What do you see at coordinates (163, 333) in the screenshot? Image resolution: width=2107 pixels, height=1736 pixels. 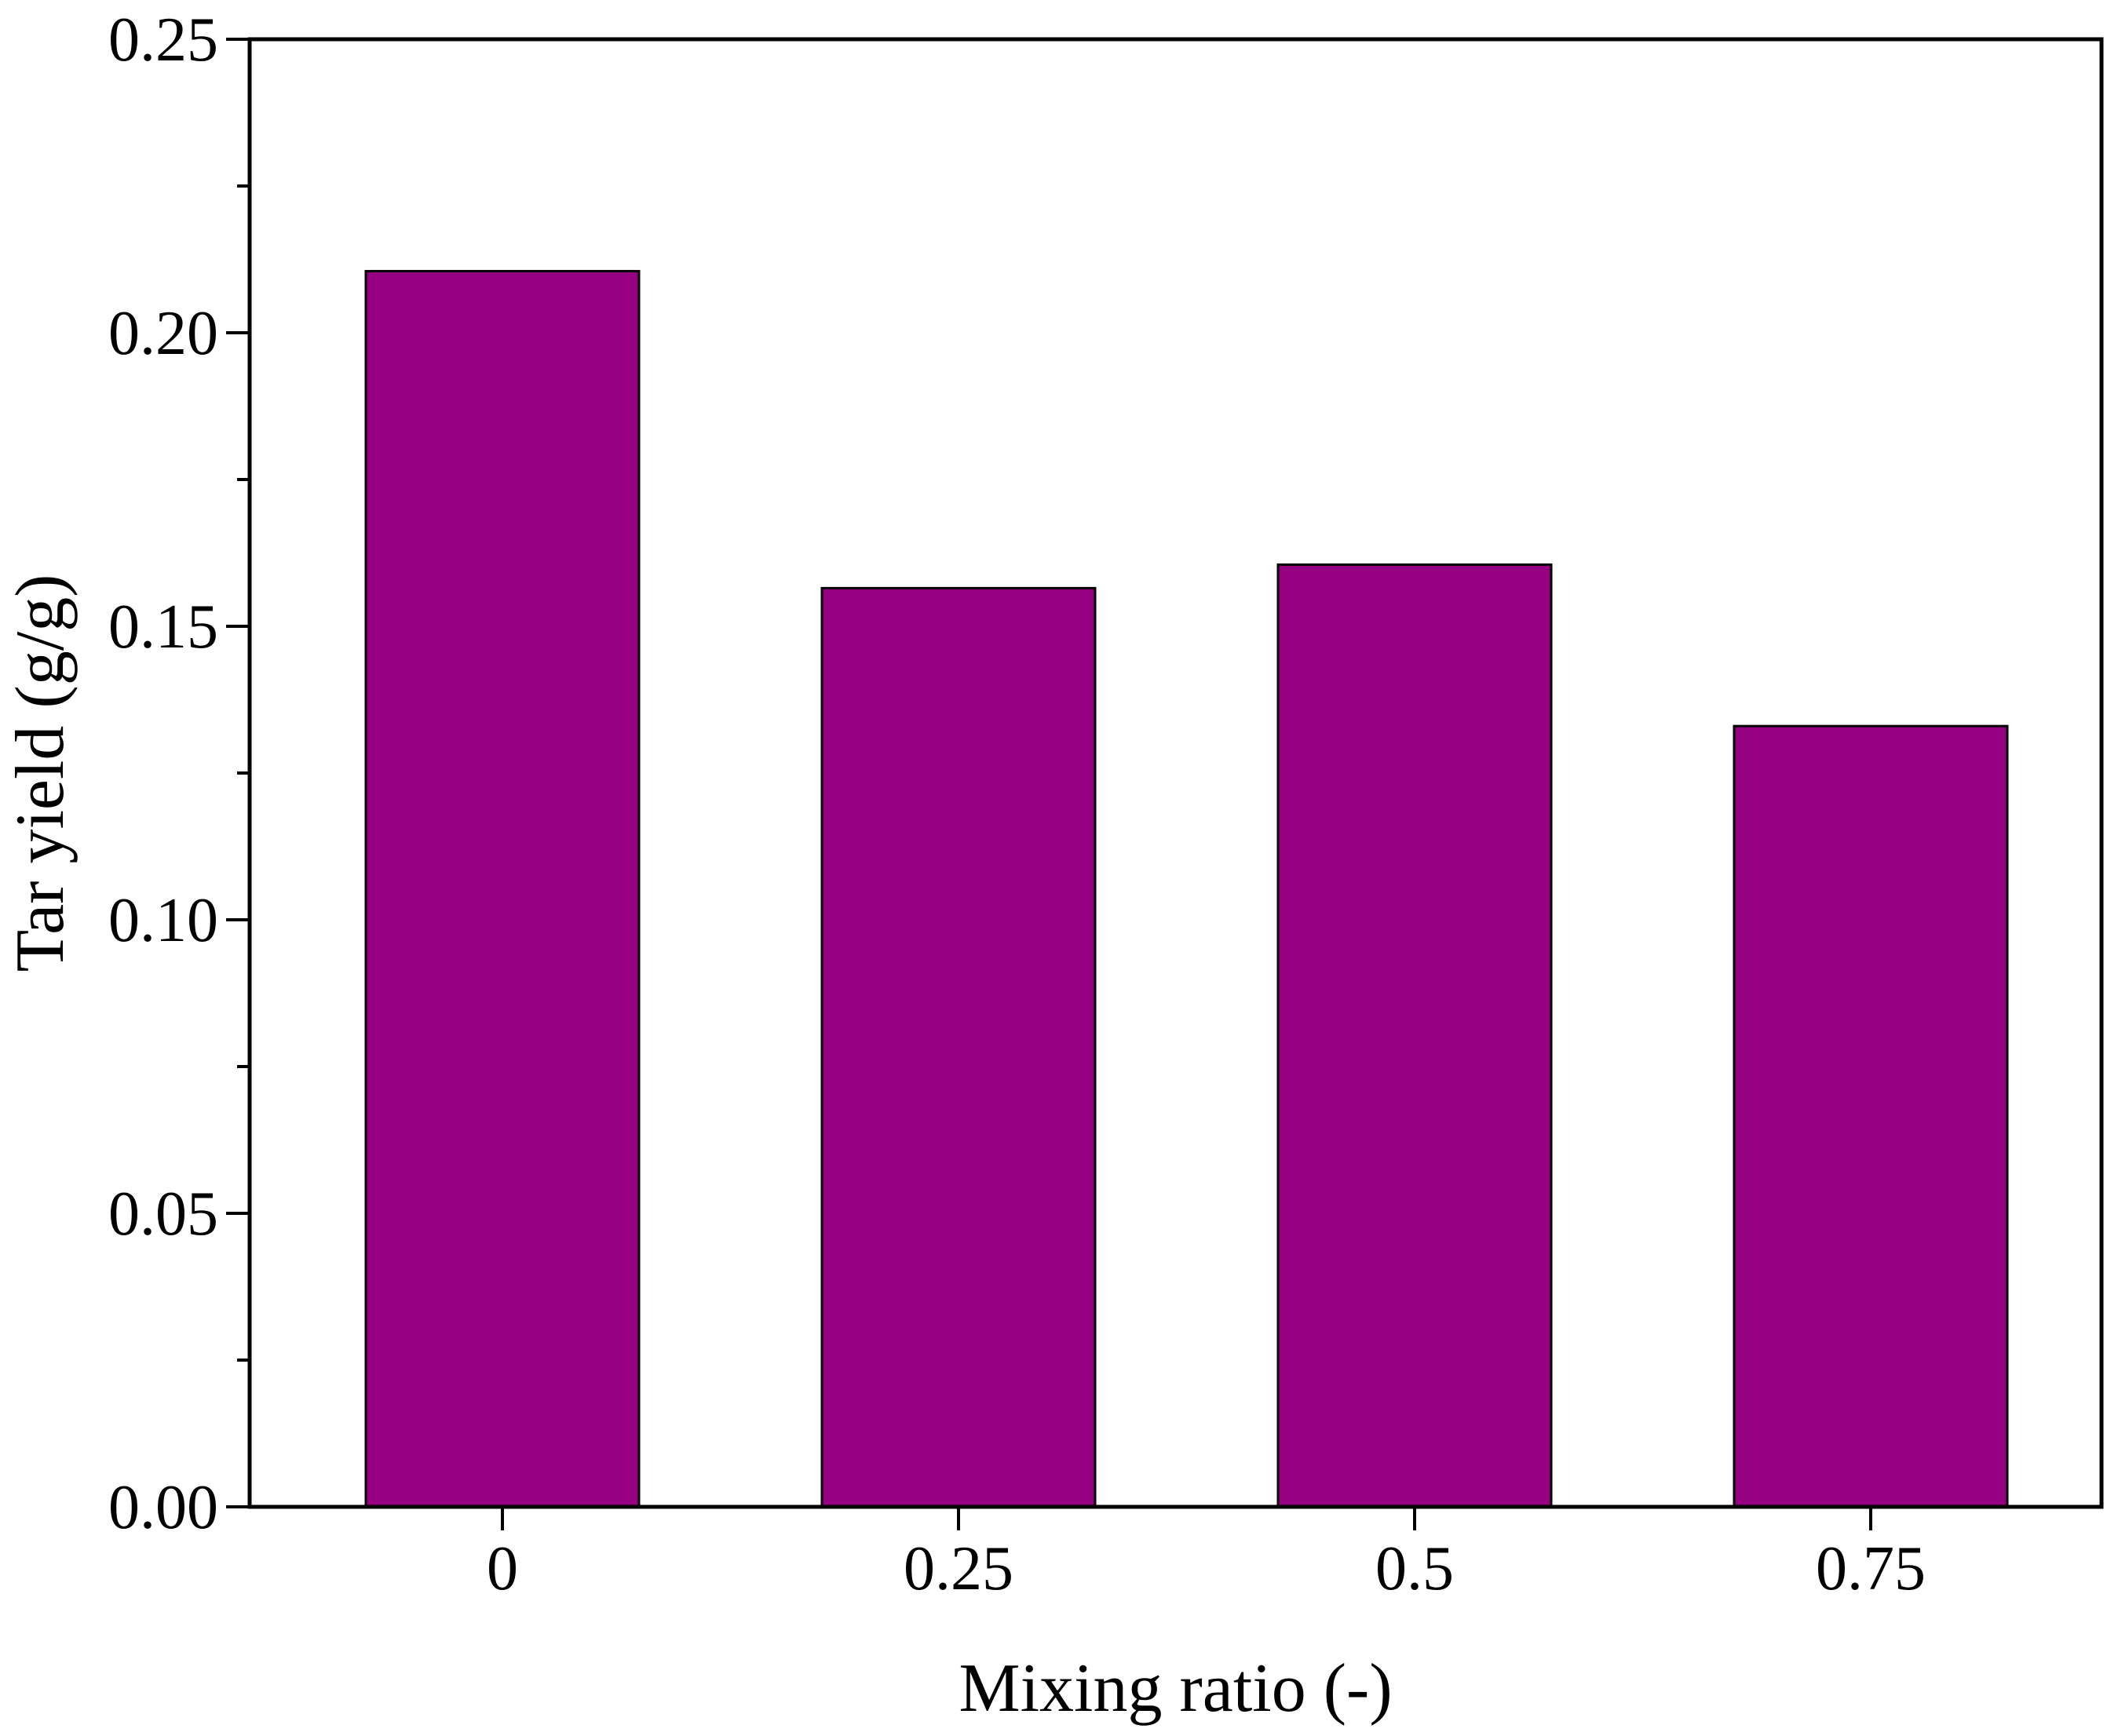 I see `y-tick-label: 0.20` at bounding box center [163, 333].